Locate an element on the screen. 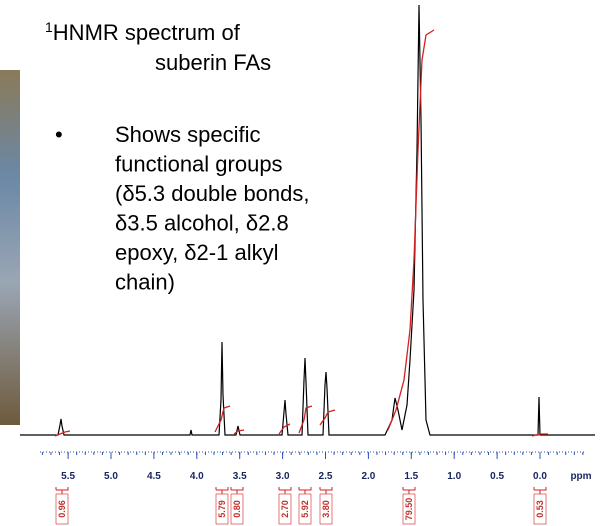  bullet-text: (δ5.3 double bonds, is located at coordinates (212, 193).